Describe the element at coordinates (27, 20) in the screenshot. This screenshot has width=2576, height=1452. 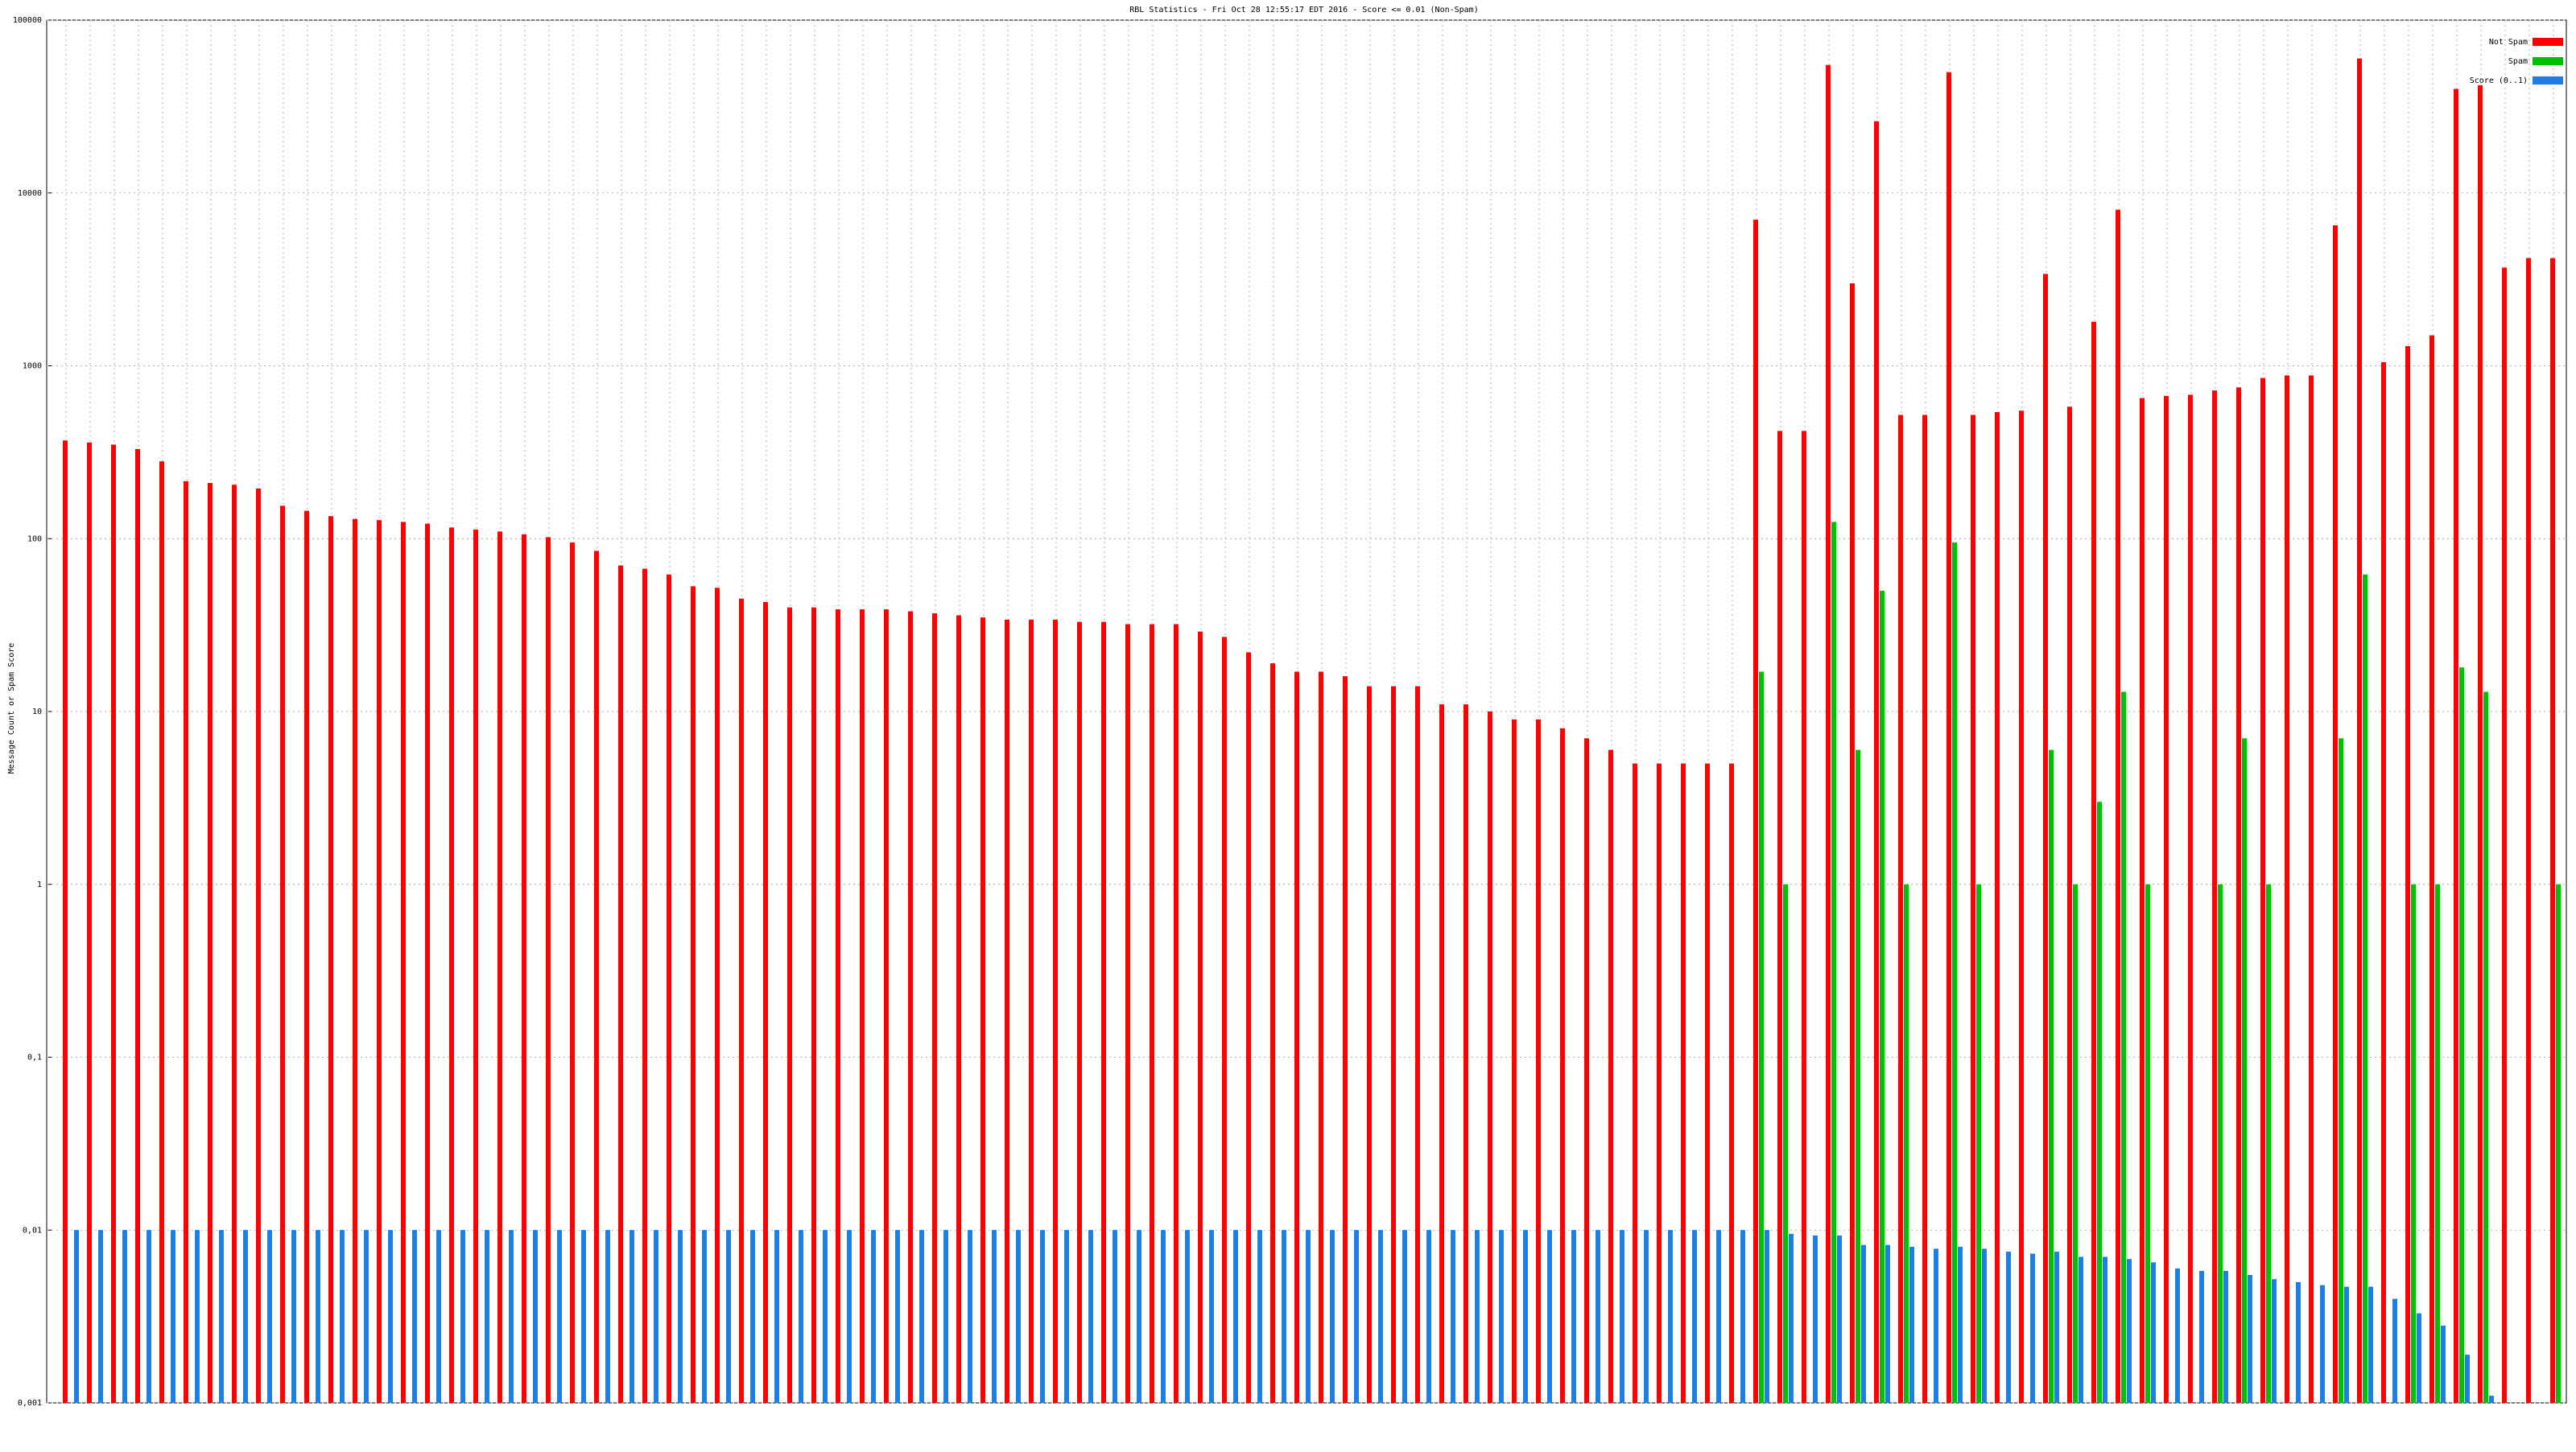
I see `y-tick-label: 100000` at that location.